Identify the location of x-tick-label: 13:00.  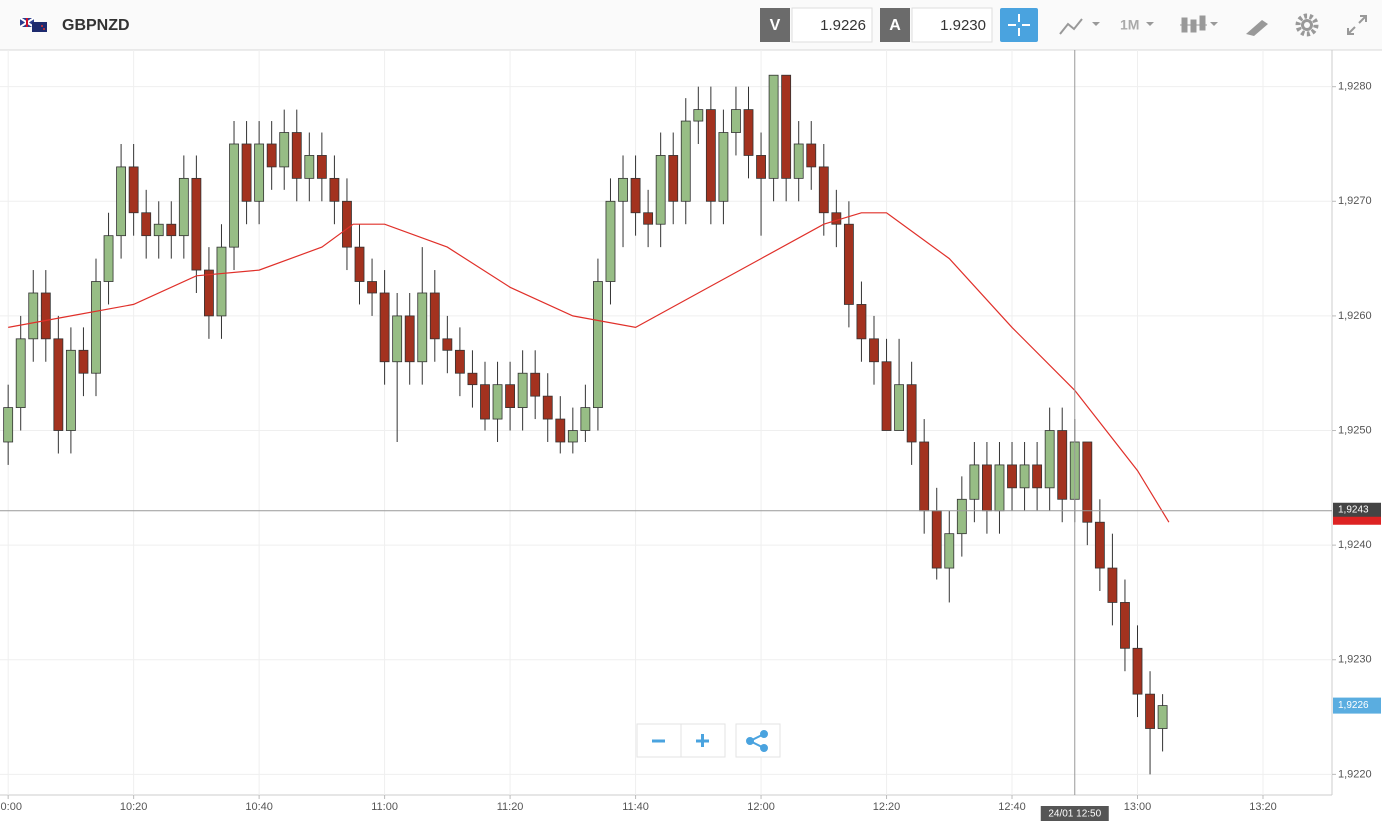
(1138, 807).